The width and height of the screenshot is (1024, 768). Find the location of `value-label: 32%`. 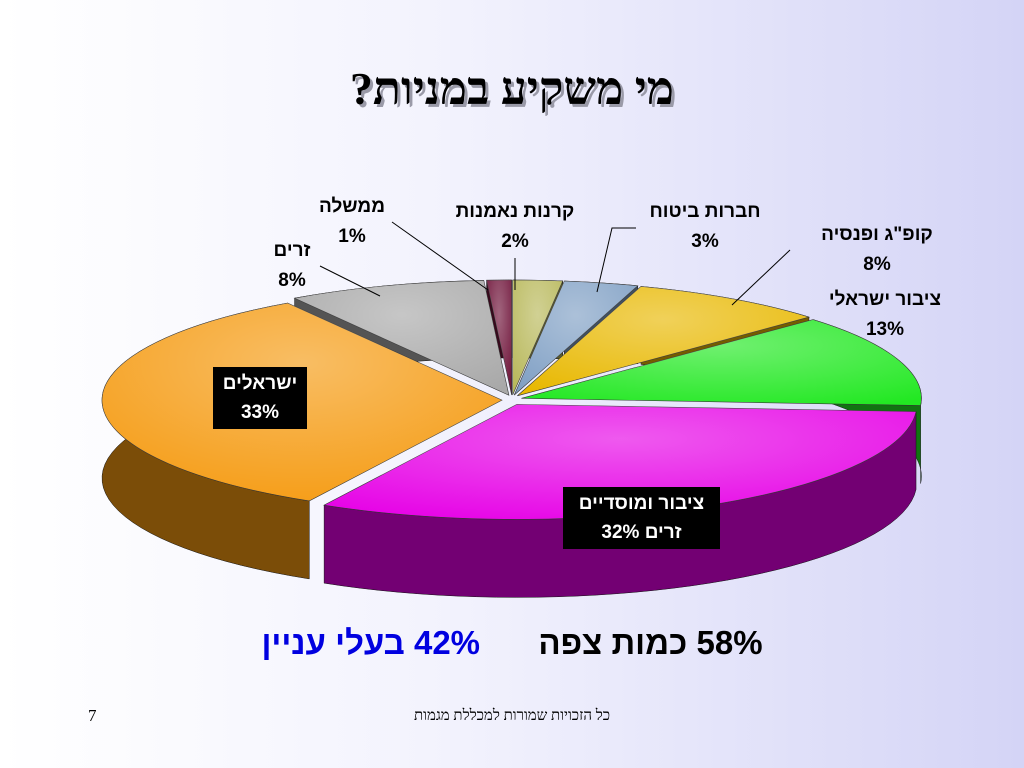

value-label: 32% is located at coordinates (620, 532).